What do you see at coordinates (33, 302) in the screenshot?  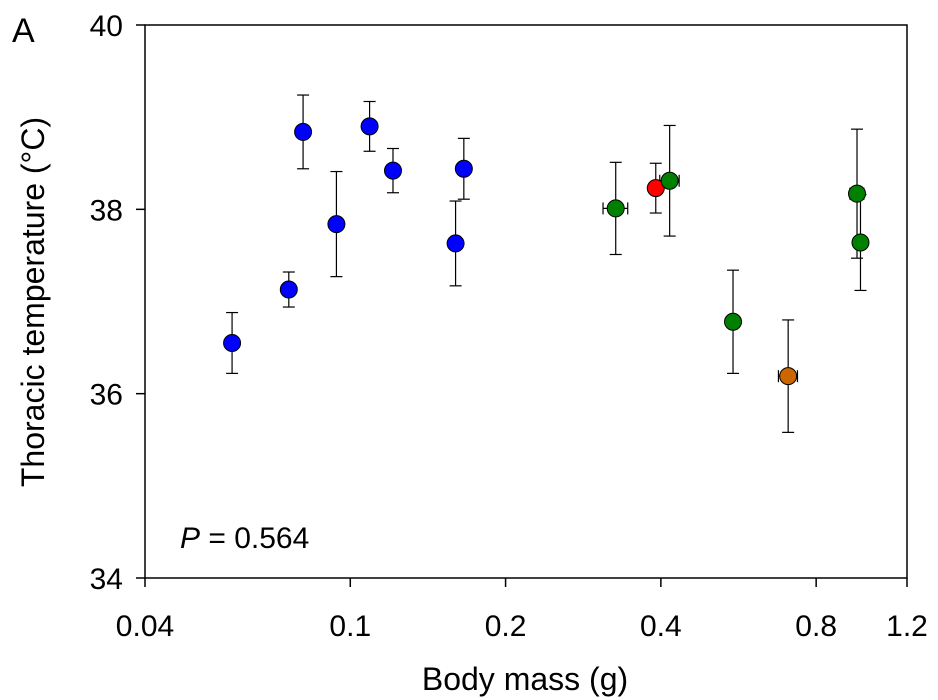 I see `y-axis-label: Thoracic temperature (°C)` at bounding box center [33, 302].